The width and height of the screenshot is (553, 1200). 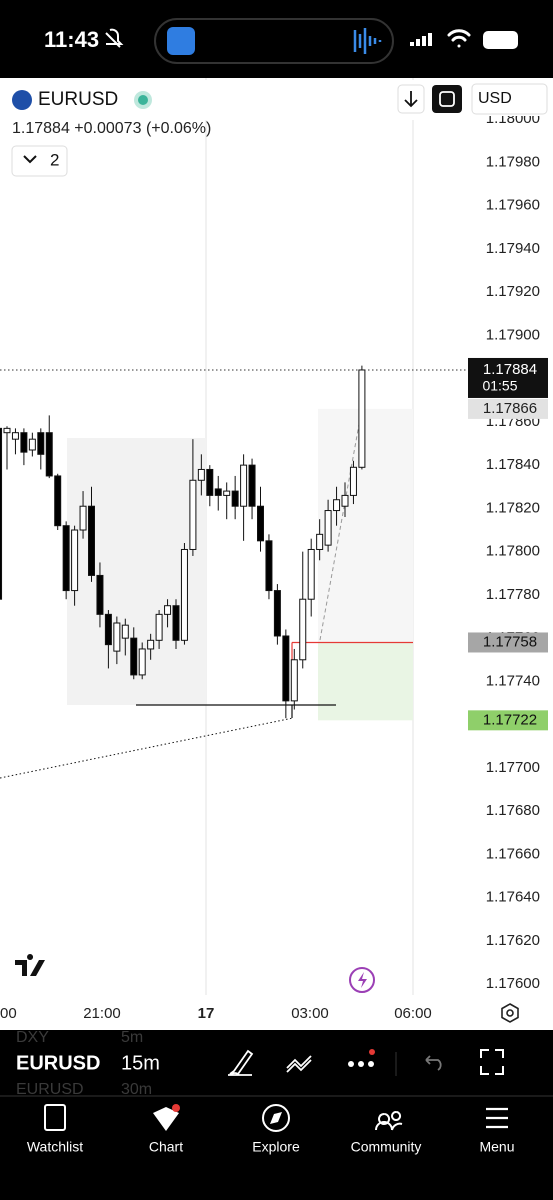 I want to click on clock: 11:43, so click(x=71, y=39).